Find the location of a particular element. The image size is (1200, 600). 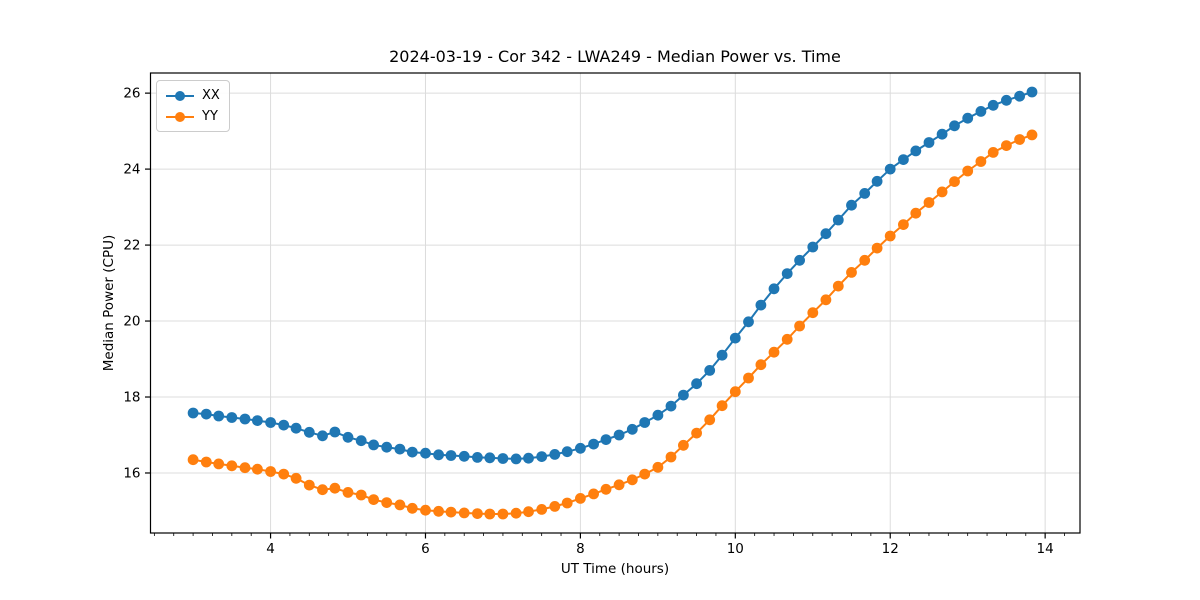

legend: XX YY is located at coordinates (193, 106).